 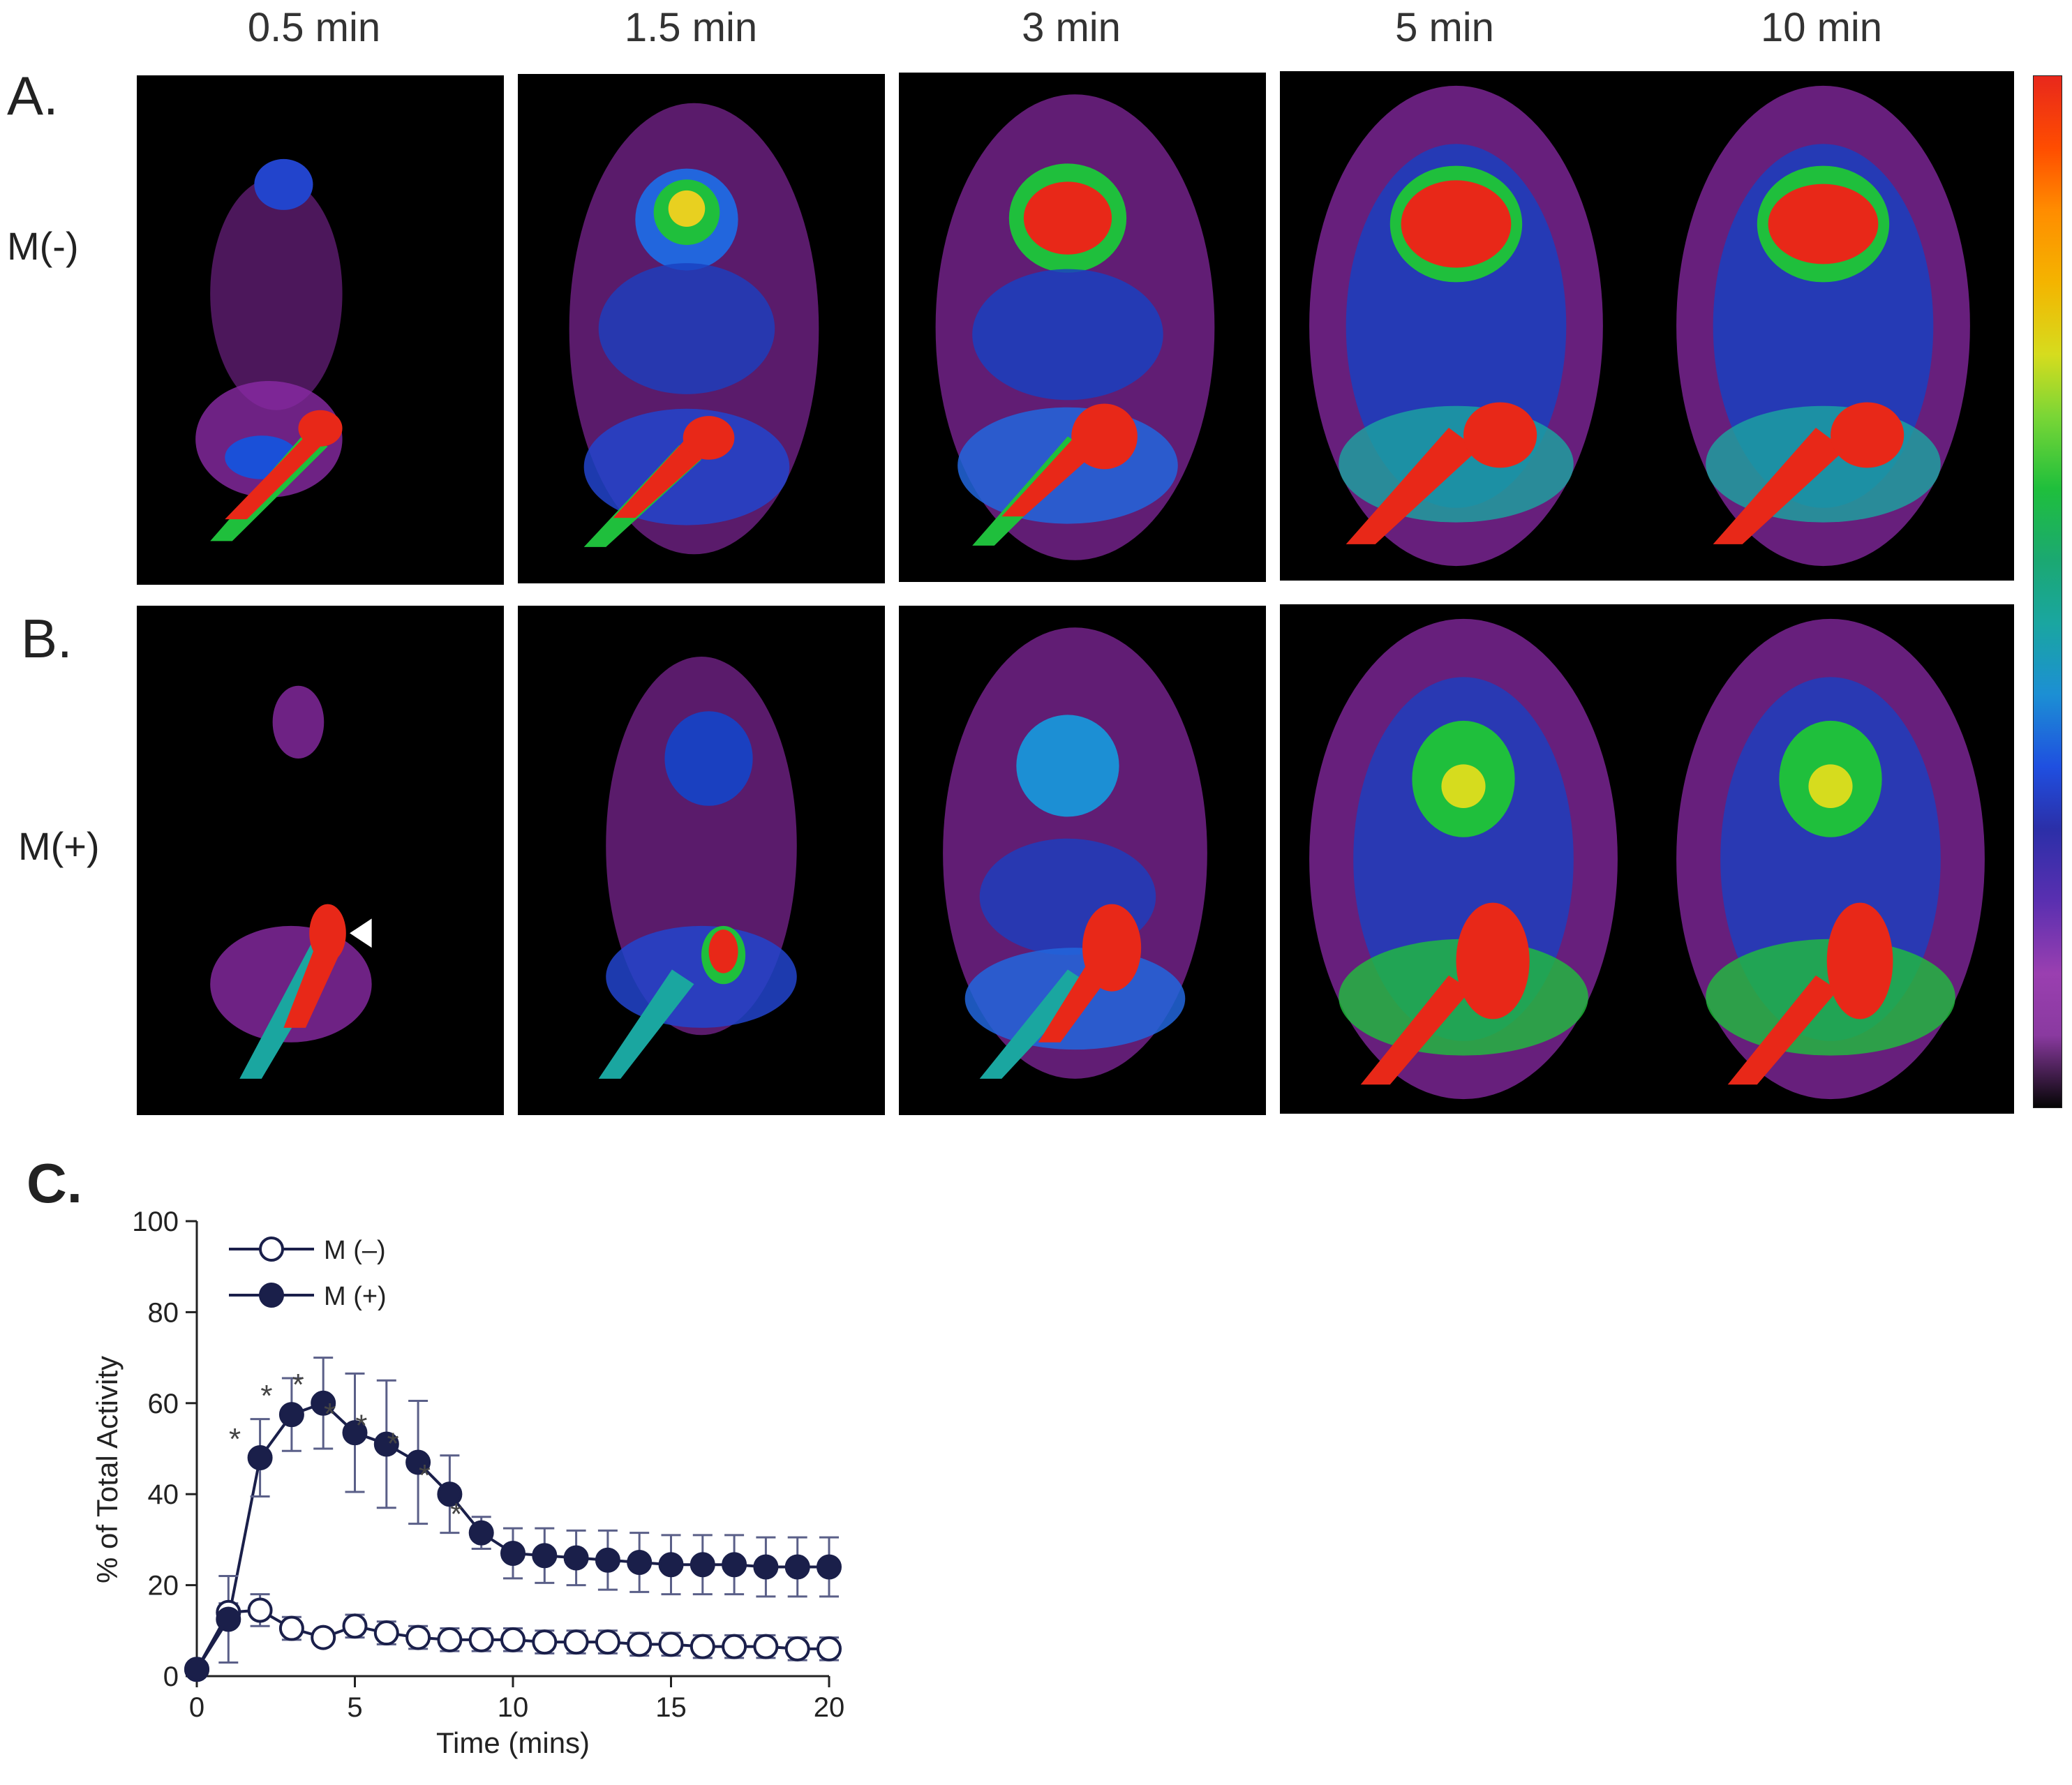 I want to click on panel-b-label: B., so click(x=47, y=639).